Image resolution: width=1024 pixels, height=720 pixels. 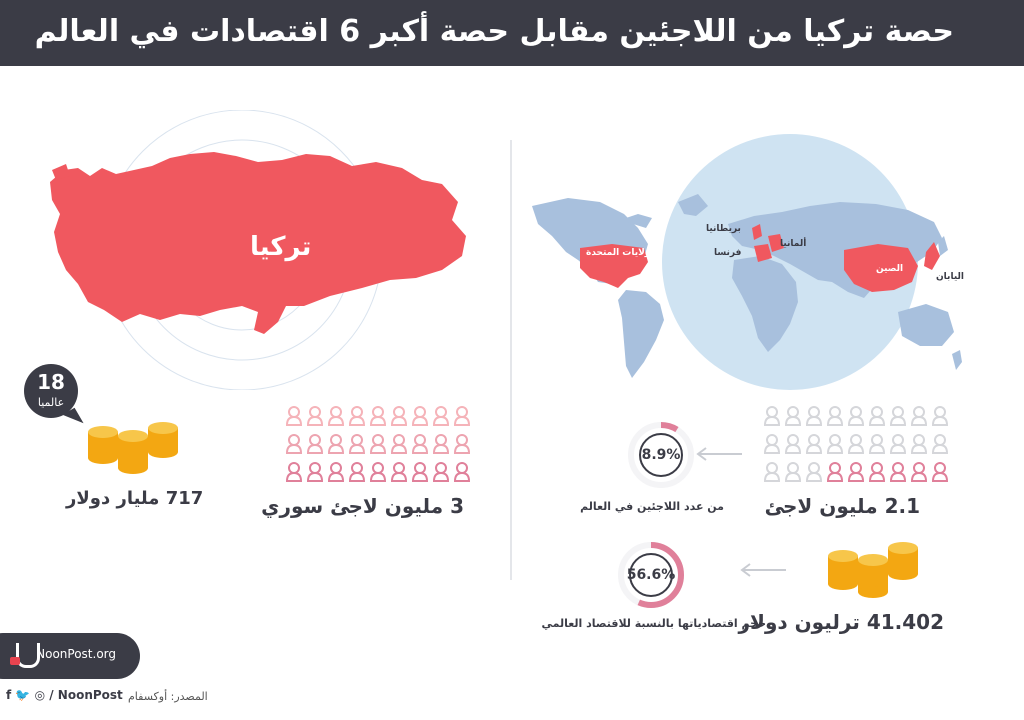 I want to click on japan-shape, so click(x=932, y=256).